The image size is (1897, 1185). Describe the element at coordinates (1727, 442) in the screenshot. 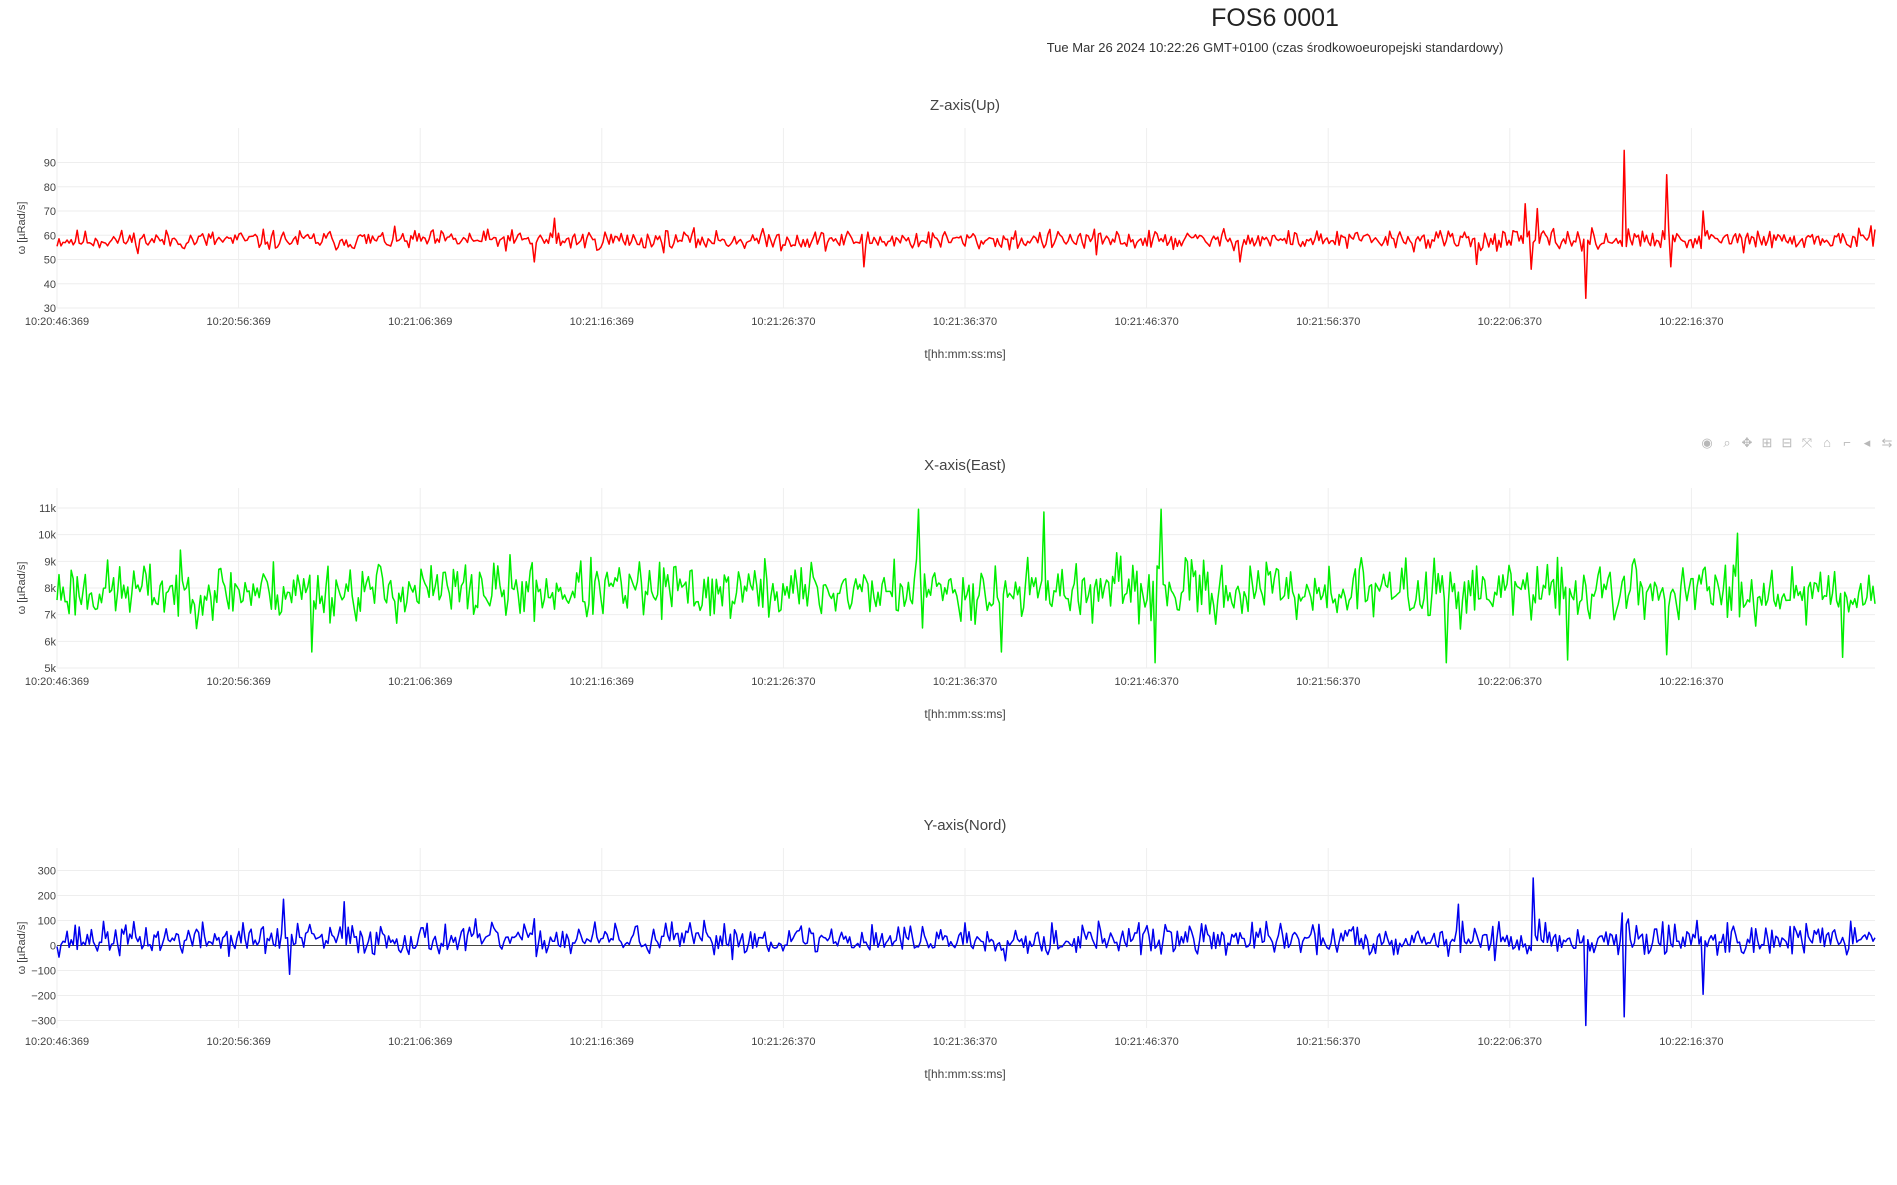

I see `zoom-icon: ⌕` at that location.